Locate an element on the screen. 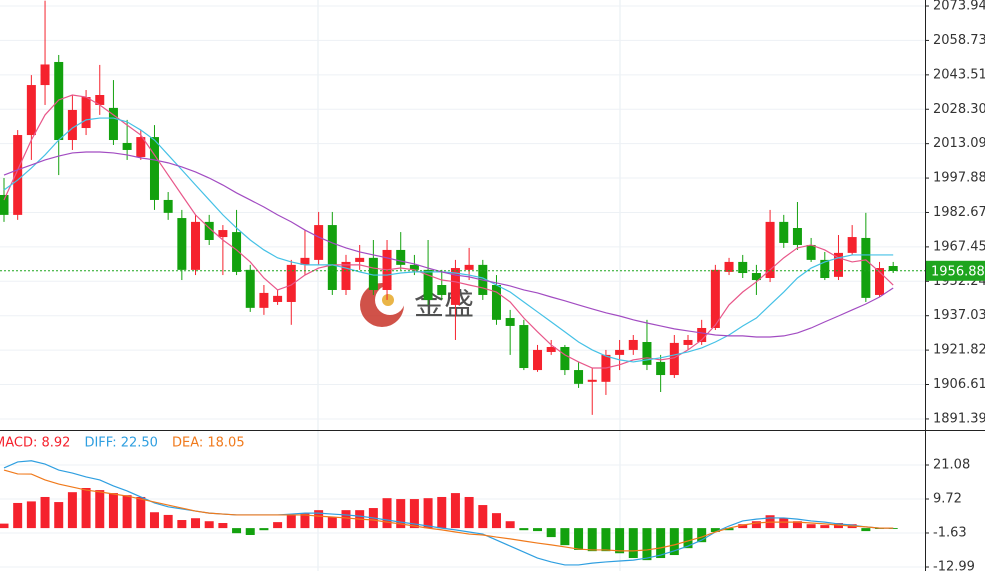  y-tick-label: 1906.61 is located at coordinates (959, 384).